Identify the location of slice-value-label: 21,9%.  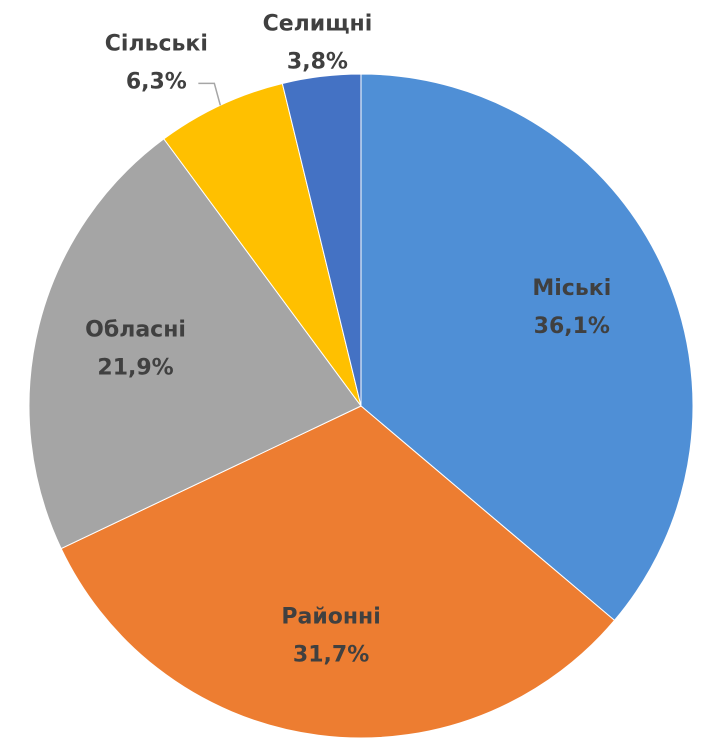
(135, 368).